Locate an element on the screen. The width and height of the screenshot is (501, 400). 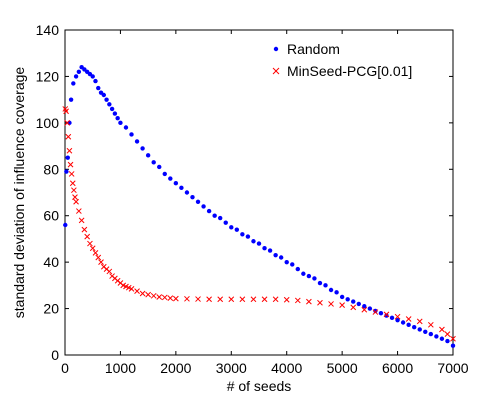
y-tick-label: 100 is located at coordinates (48, 123).